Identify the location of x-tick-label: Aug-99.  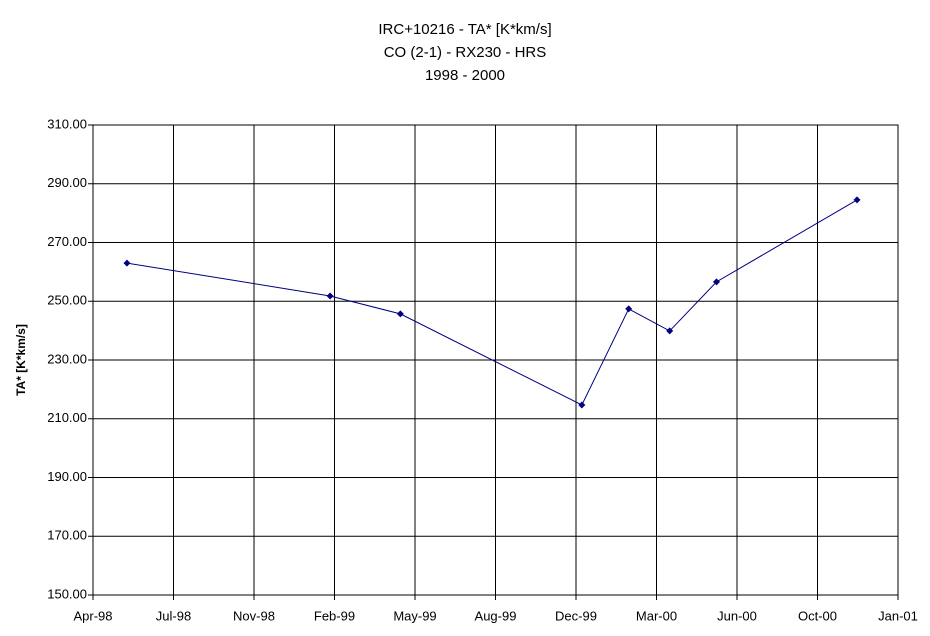
(496, 615).